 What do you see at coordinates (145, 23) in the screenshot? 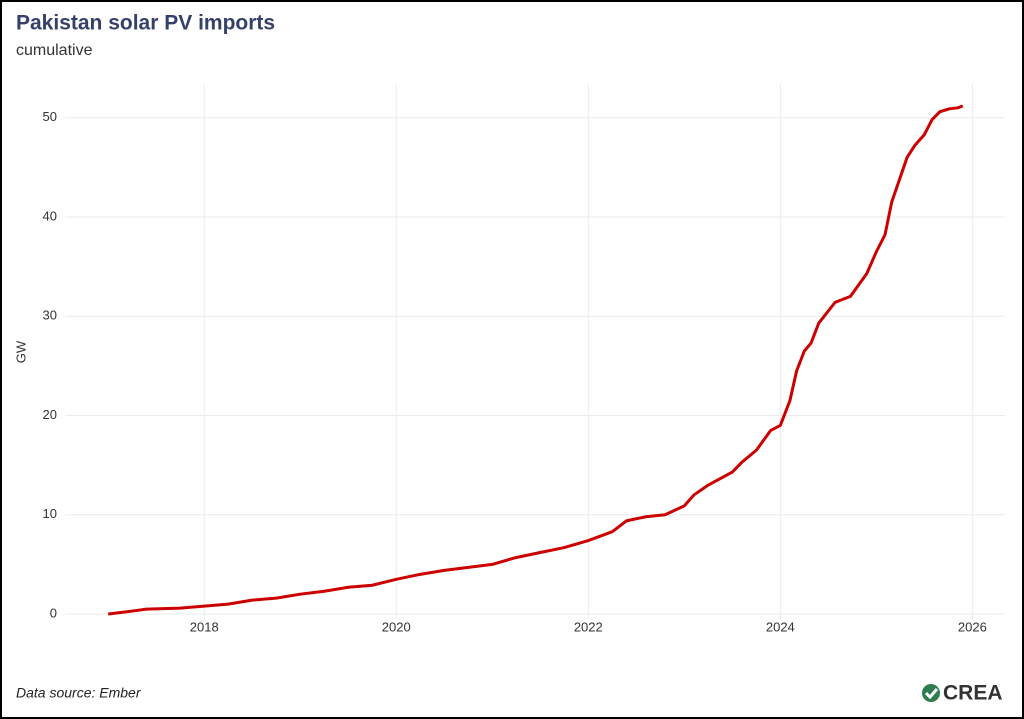
I see `chart-title: Pakistan solar PV imports` at bounding box center [145, 23].